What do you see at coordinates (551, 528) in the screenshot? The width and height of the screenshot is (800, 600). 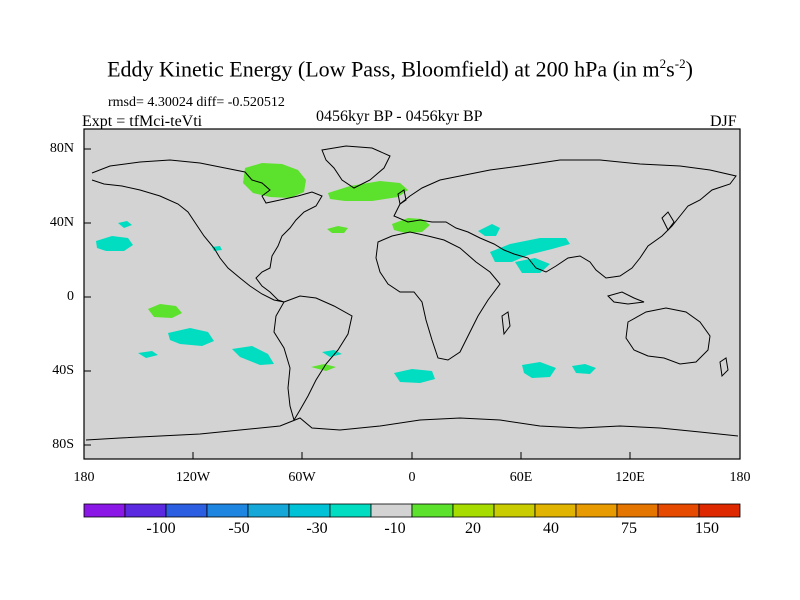 I see `colorbar-label: 40` at bounding box center [551, 528].